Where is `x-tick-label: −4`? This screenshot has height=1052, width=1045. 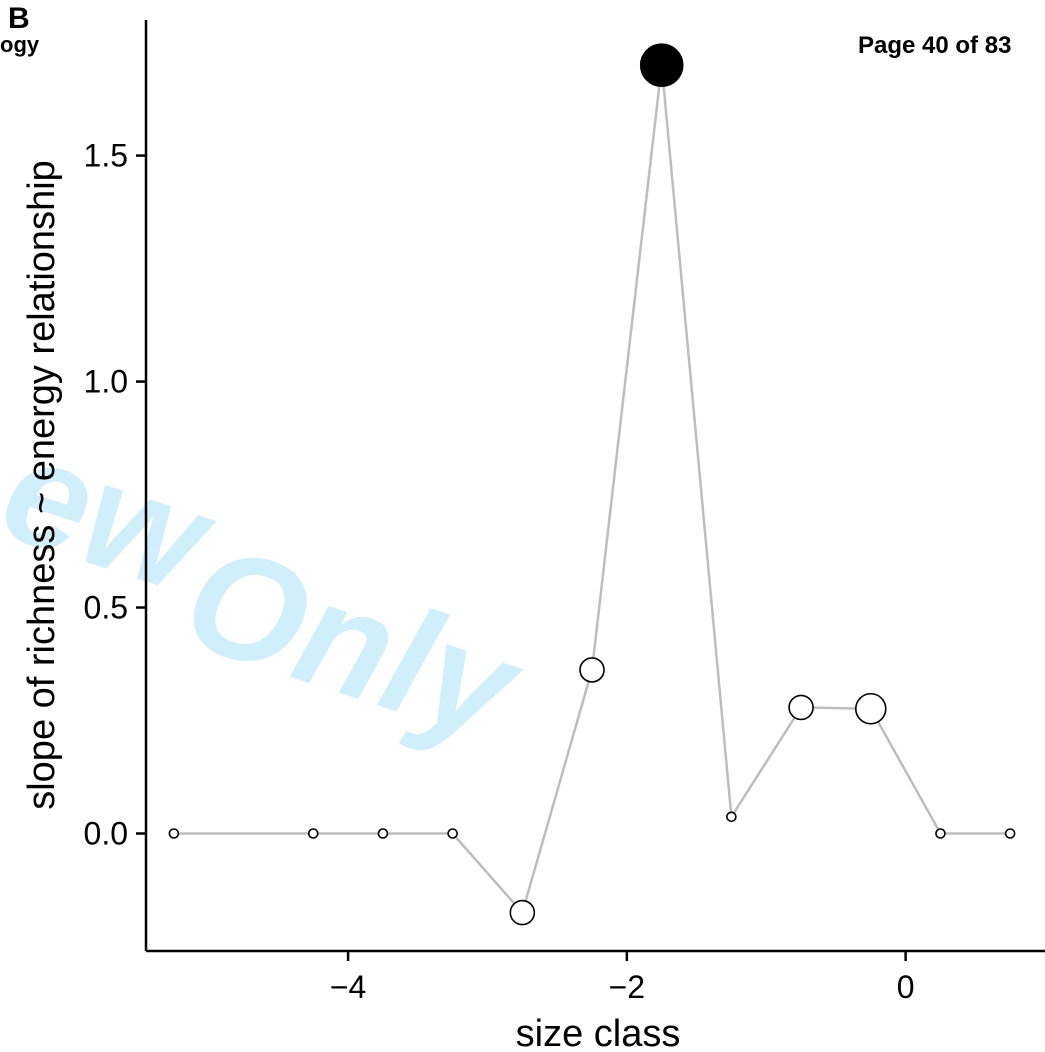 x-tick-label: −4 is located at coordinates (348, 987).